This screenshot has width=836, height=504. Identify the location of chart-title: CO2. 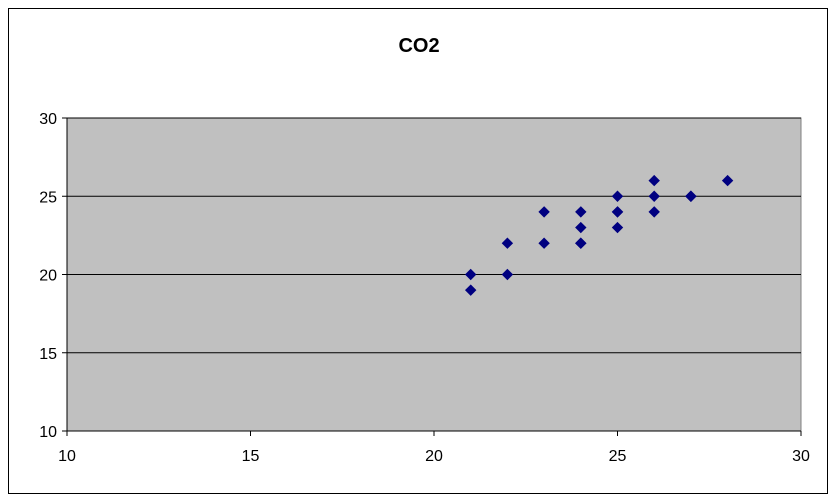
(418, 46).